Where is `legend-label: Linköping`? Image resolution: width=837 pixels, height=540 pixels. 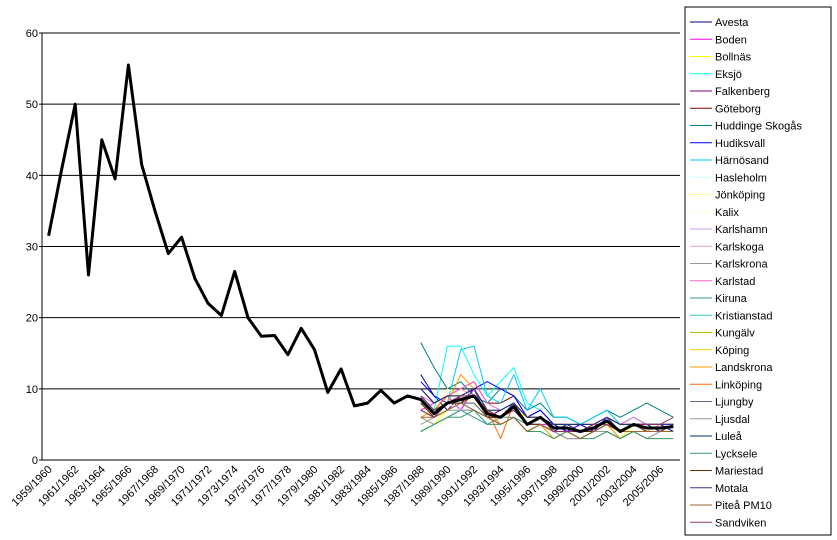
legend-label: Linköping is located at coordinates (738, 385).